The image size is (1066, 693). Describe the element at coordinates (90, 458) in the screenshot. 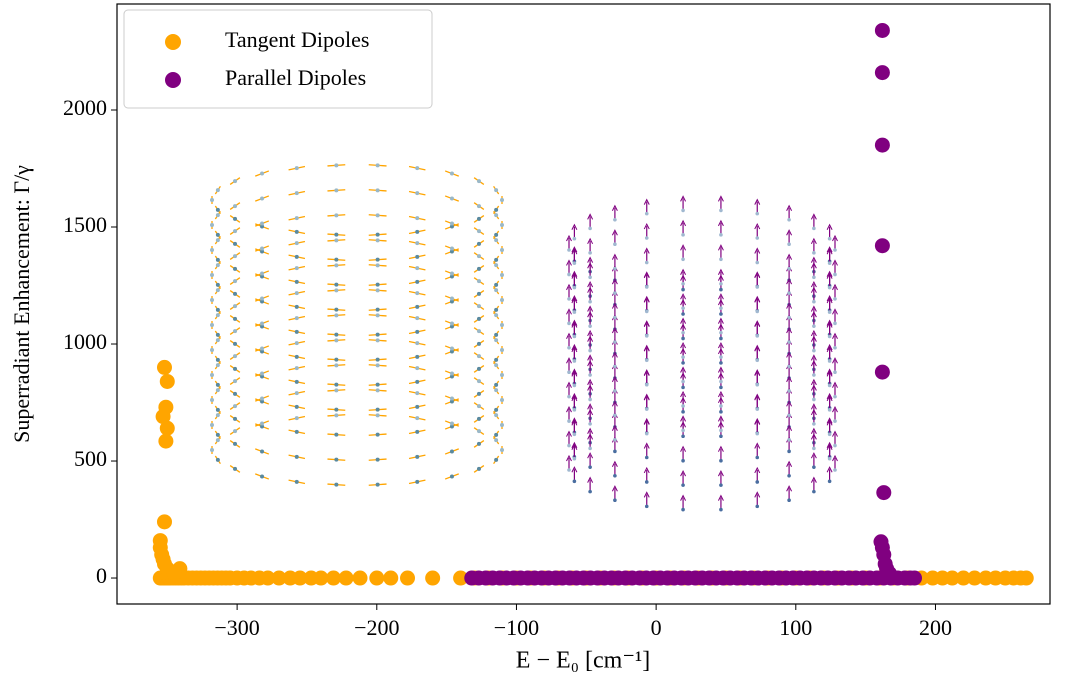

I see `y-tick-label: 500` at that location.